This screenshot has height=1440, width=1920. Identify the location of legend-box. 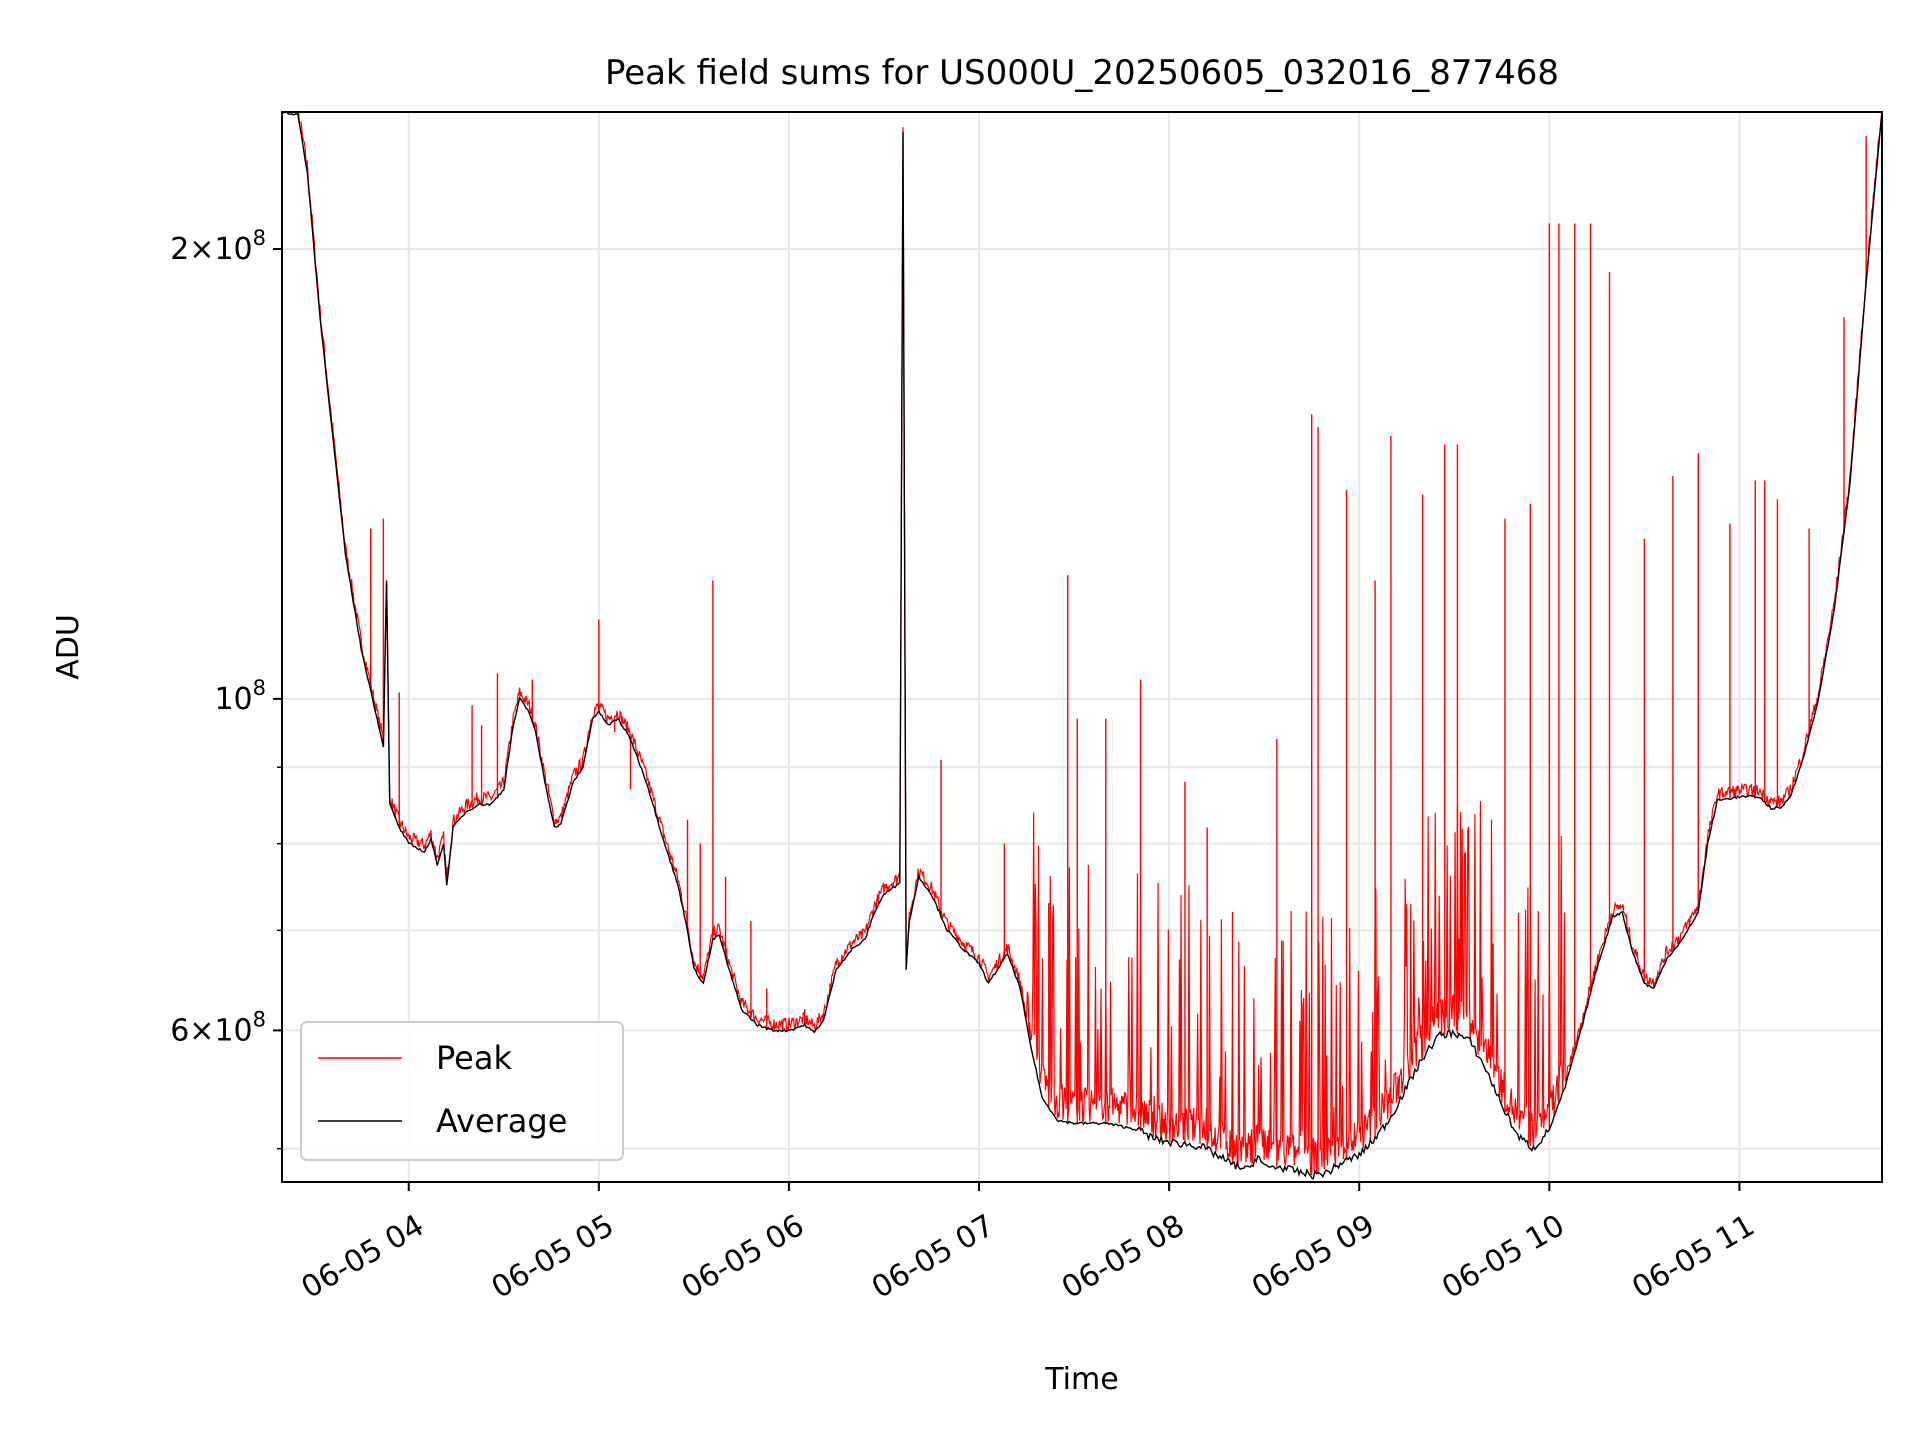
(462, 1091).